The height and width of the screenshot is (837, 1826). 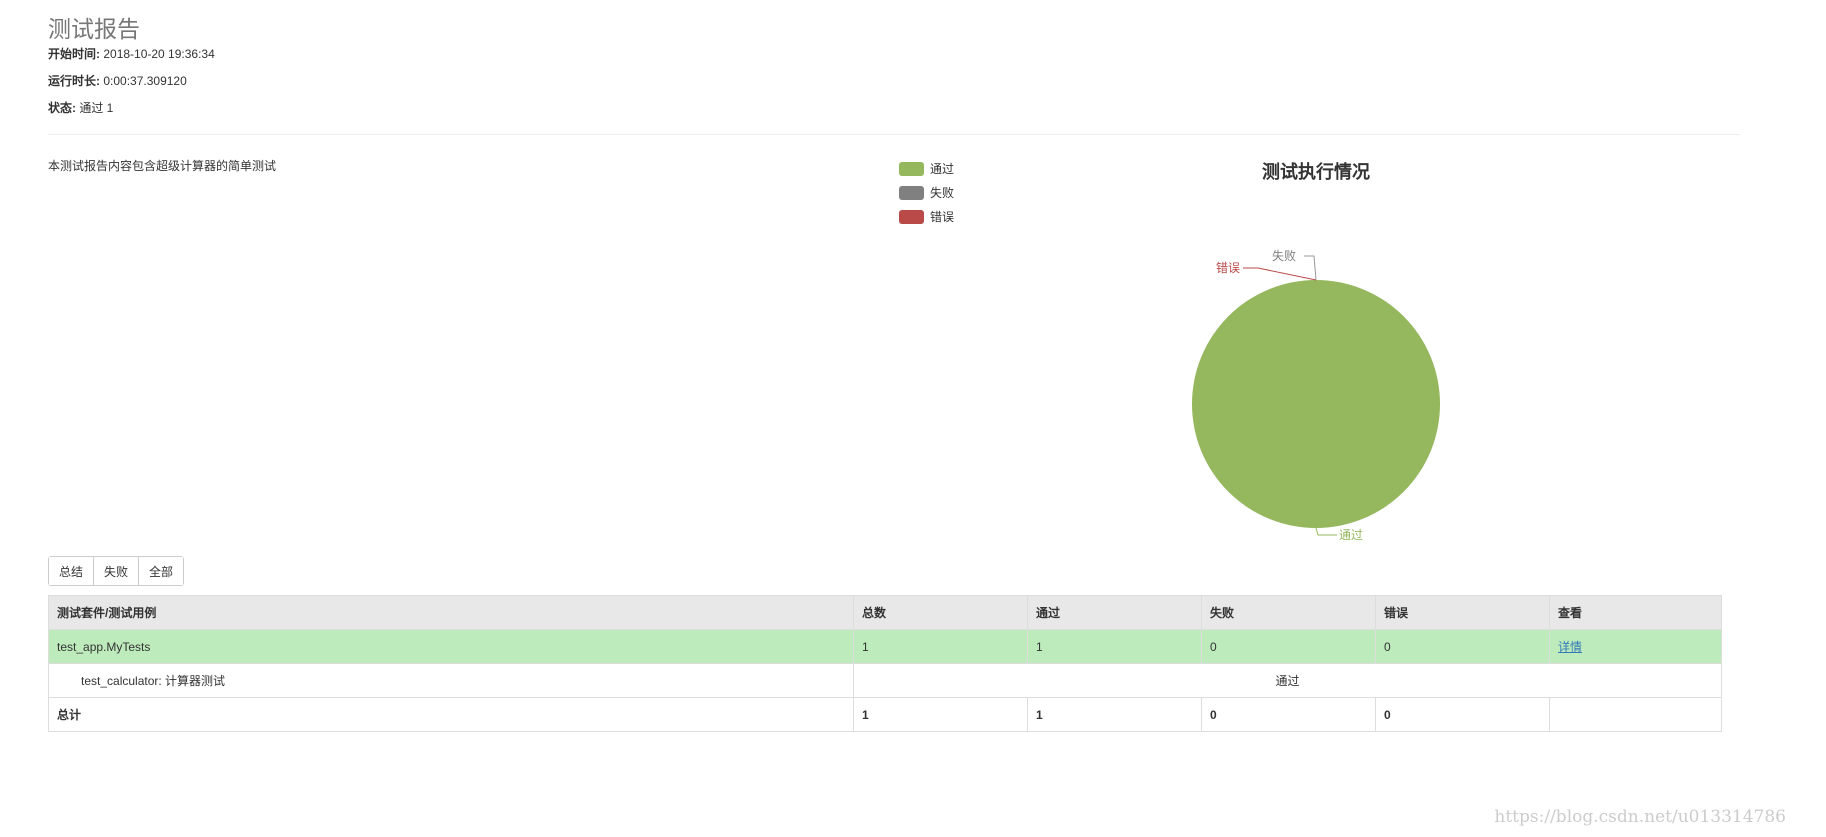 I want to click on total-label: 总计, so click(x=451, y=714).